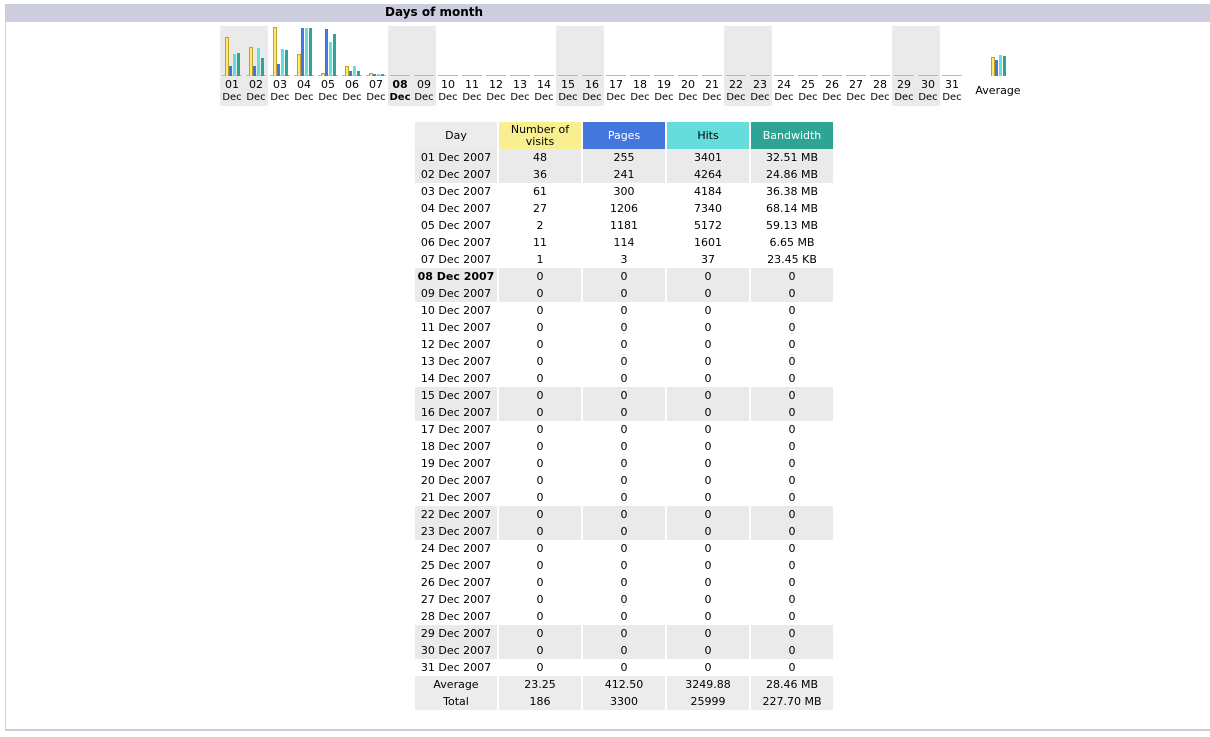 This screenshot has width=1210, height=737. Describe the element at coordinates (708, 225) in the screenshot. I see `cell-hits: 5172` at that location.